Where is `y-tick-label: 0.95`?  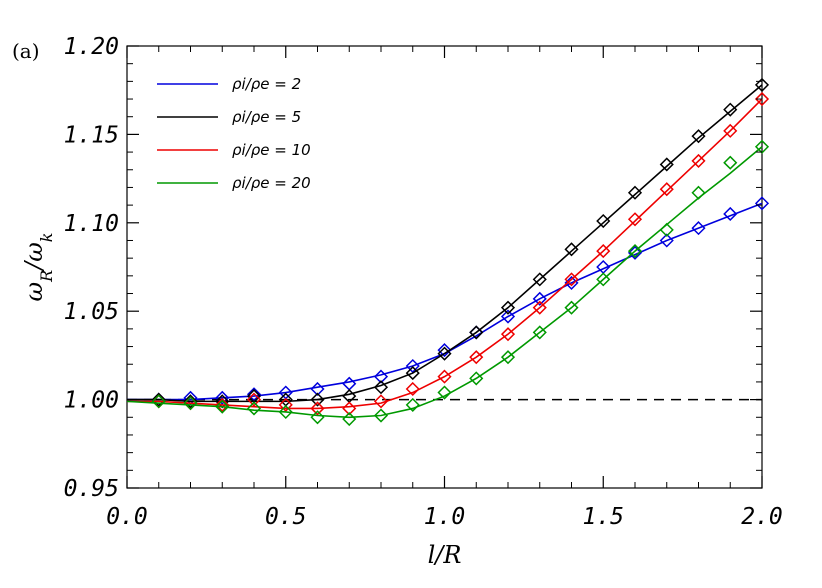 y-tick-label: 0.95 is located at coordinates (91, 489).